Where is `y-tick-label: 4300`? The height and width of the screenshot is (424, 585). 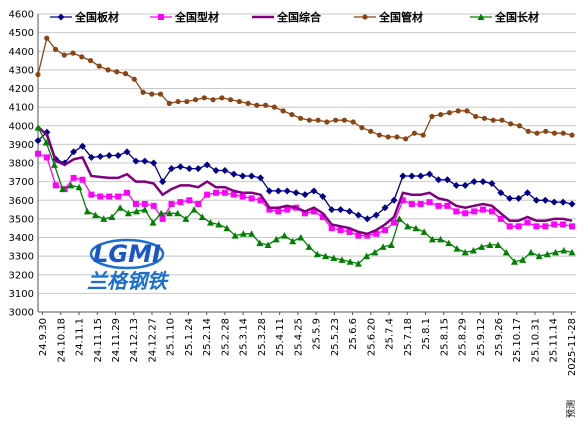 y-tick-label: 4300 is located at coordinates (21, 70).